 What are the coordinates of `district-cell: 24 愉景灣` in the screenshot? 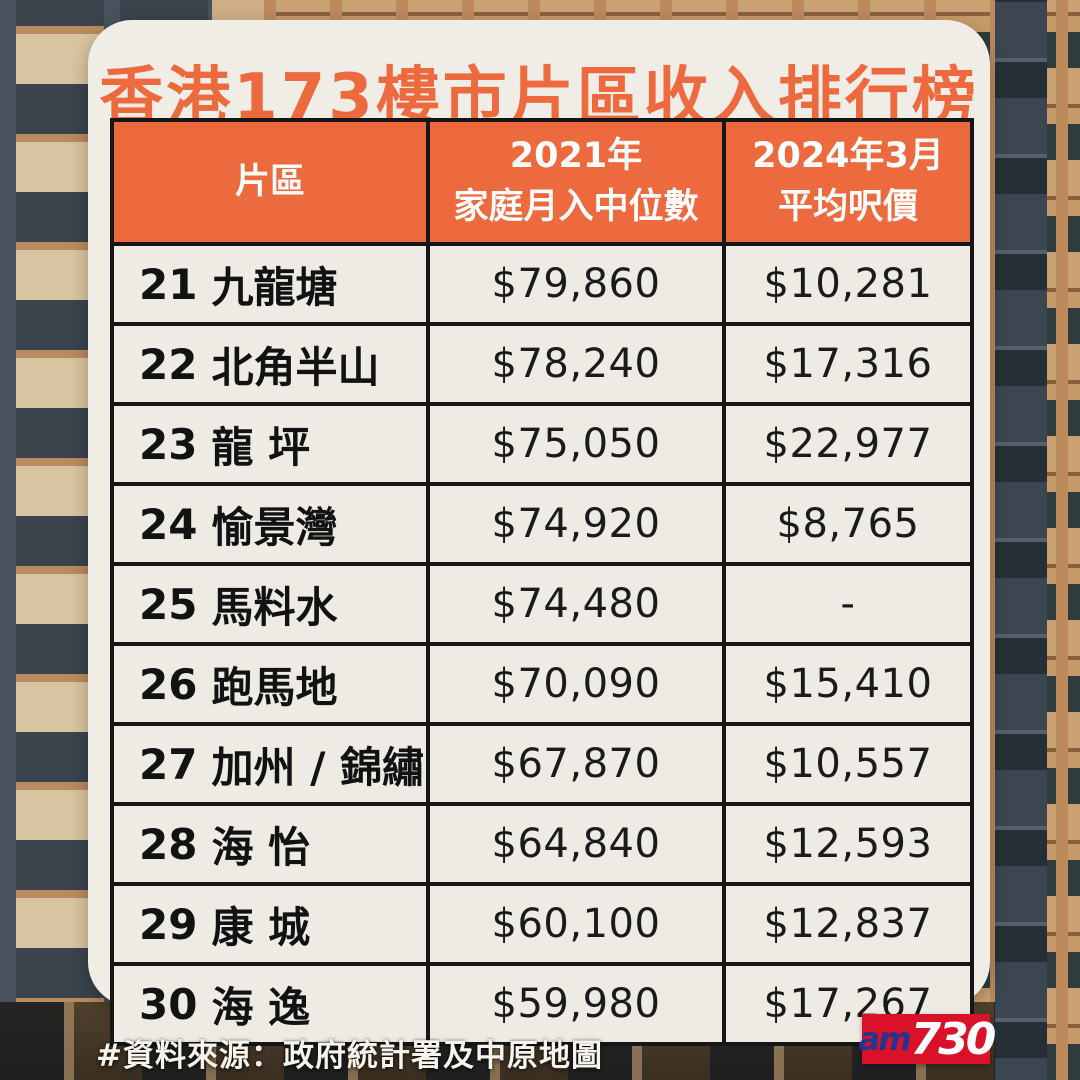 It's located at (270, 524).